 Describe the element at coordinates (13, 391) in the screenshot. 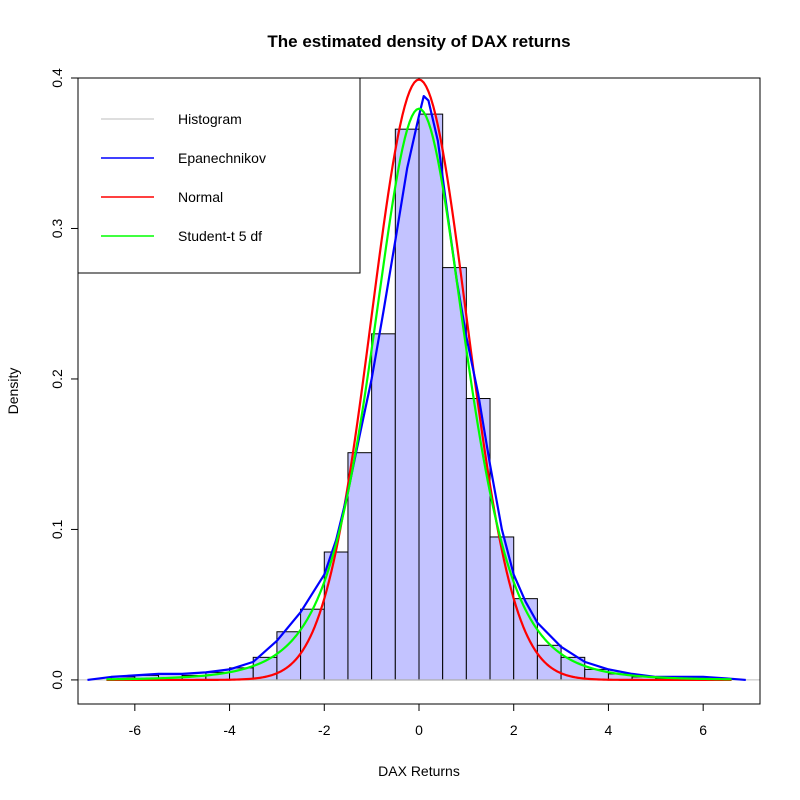

I see `y-axis-label: Density` at that location.